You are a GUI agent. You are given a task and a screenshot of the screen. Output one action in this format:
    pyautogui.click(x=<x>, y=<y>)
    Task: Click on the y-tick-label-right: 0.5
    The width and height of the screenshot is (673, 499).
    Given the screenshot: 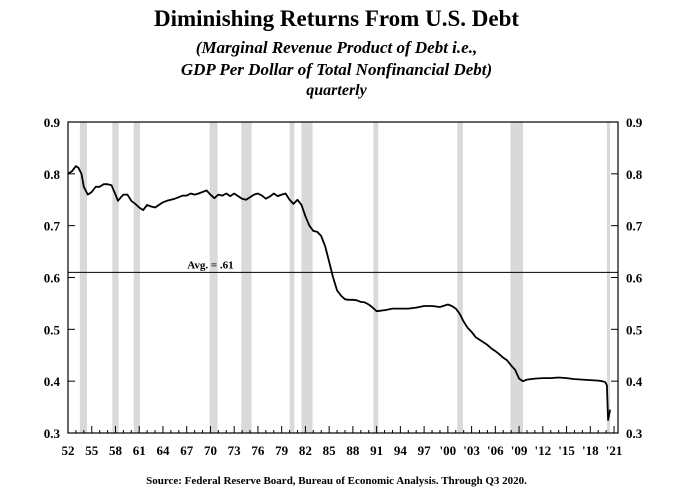 What is the action you would take?
    pyautogui.click(x=634, y=329)
    